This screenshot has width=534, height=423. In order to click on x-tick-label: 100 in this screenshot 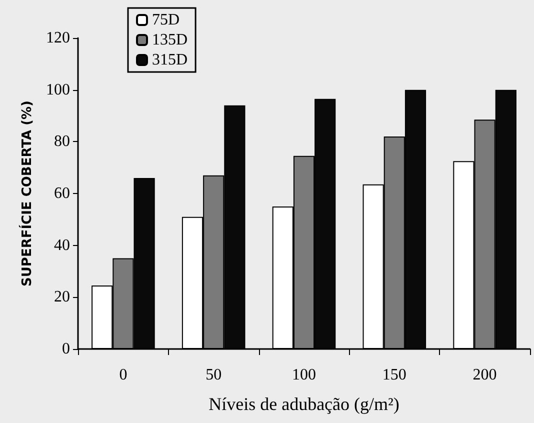, I will do `click(304, 375)`.